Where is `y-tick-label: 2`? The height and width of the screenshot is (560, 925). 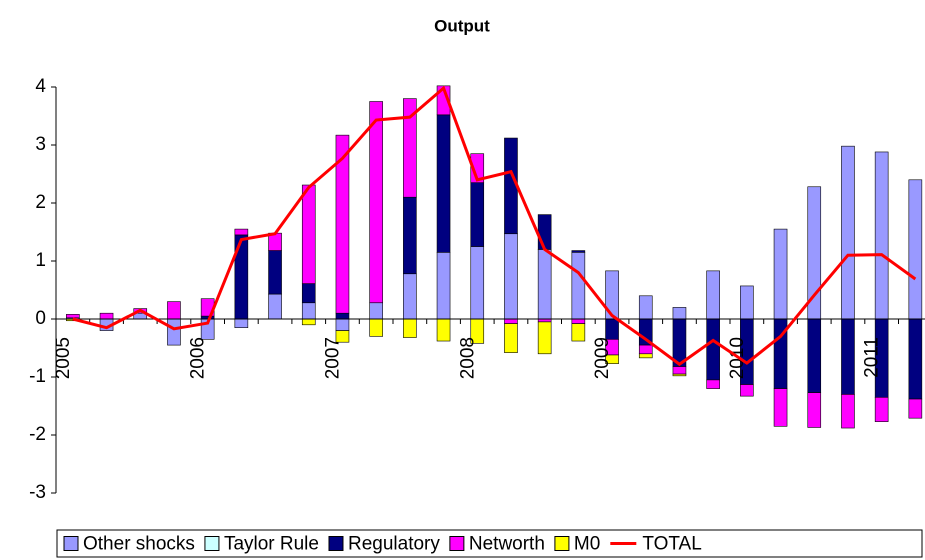
y-tick-label: 2 is located at coordinates (40, 202).